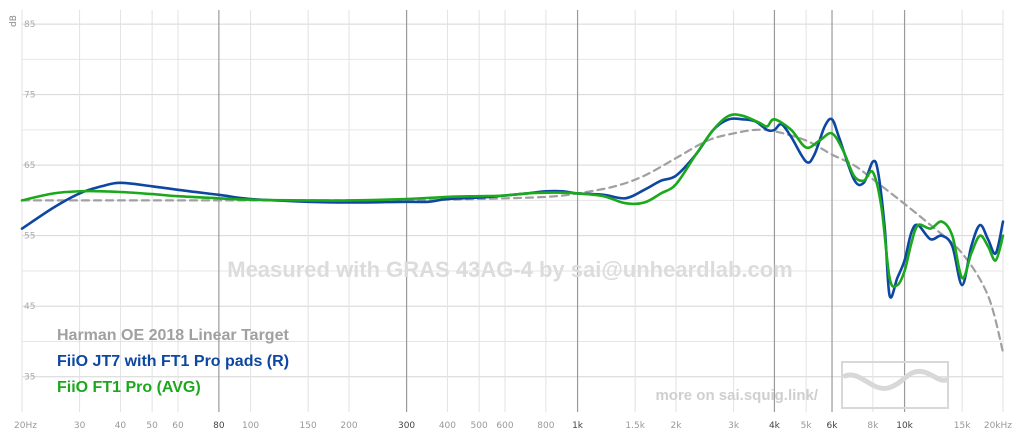 Image resolution: width=1022 pixels, height=442 pixels. What do you see at coordinates (504, 426) in the screenshot?
I see `x-tick-label: 600` at bounding box center [504, 426].